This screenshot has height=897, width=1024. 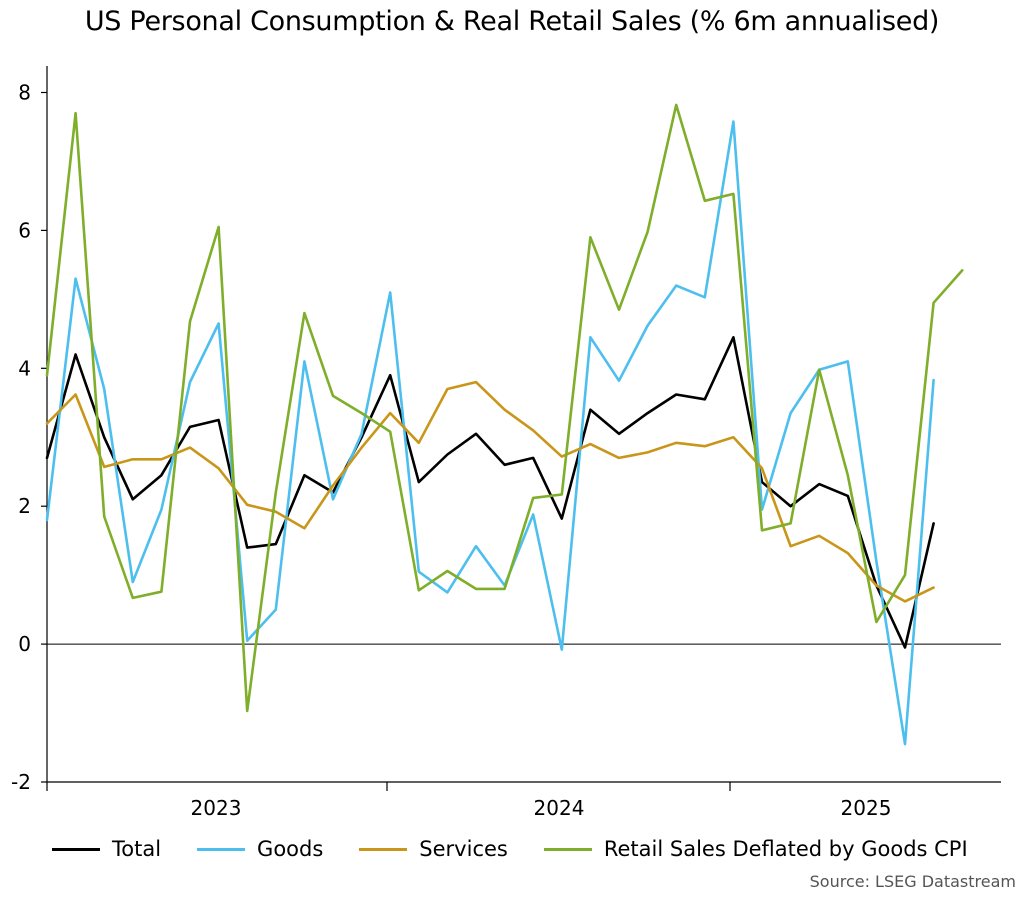 I want to click on legend-item-retail-sales: Retail Sales Deflated by Goods CPI, so click(x=755, y=849).